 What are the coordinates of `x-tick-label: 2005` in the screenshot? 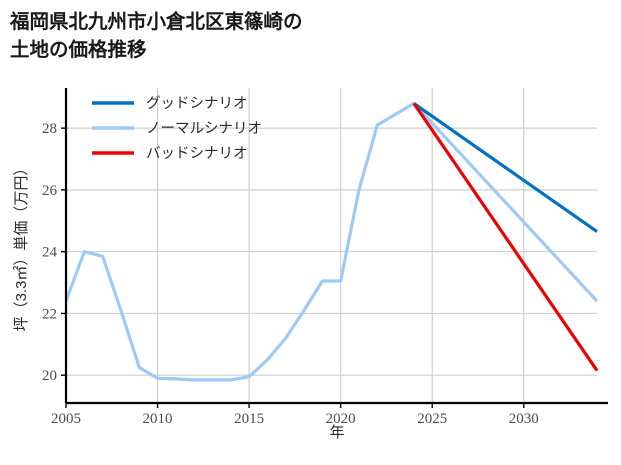 It's located at (66, 419).